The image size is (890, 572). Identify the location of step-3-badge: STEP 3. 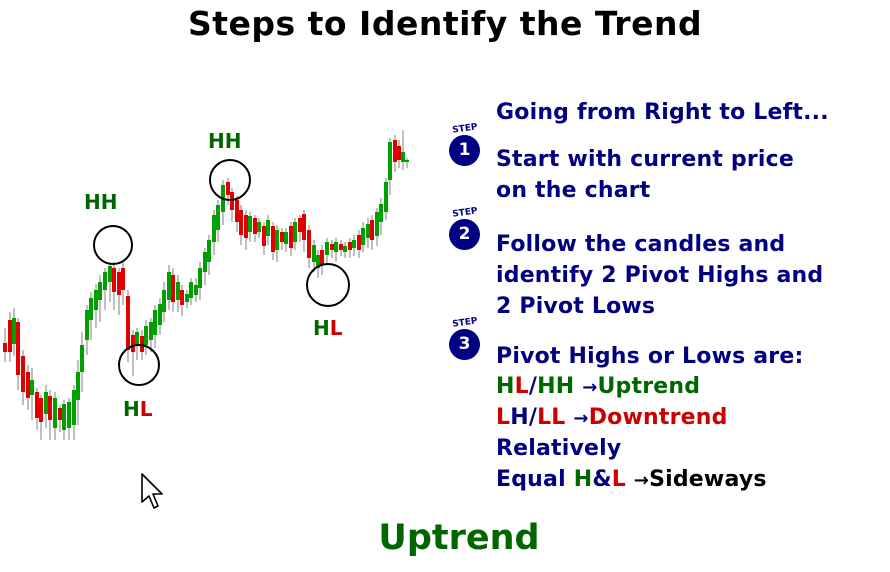
(466, 343).